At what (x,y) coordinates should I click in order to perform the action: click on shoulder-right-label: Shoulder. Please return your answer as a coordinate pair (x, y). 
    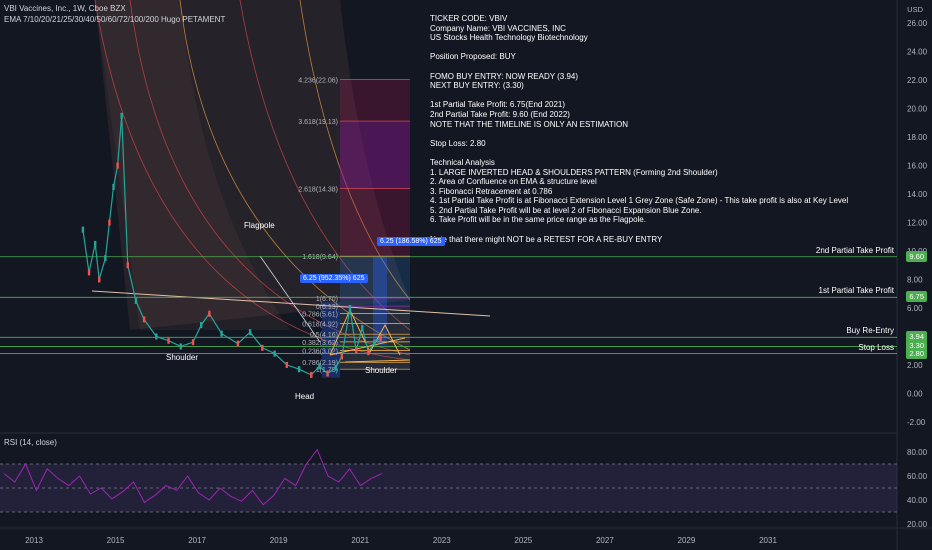
    Looking at the image, I should click on (381, 370).